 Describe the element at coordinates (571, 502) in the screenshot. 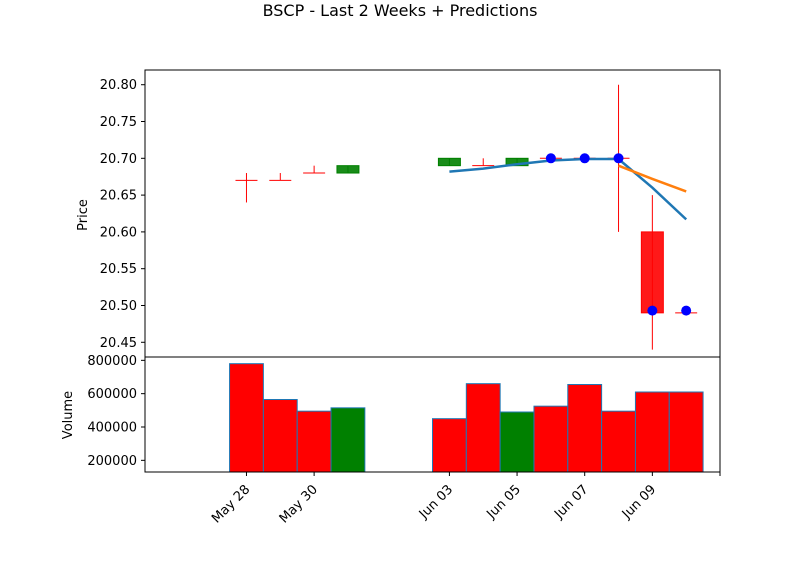

I see `x-tick-label: Jun 07` at that location.